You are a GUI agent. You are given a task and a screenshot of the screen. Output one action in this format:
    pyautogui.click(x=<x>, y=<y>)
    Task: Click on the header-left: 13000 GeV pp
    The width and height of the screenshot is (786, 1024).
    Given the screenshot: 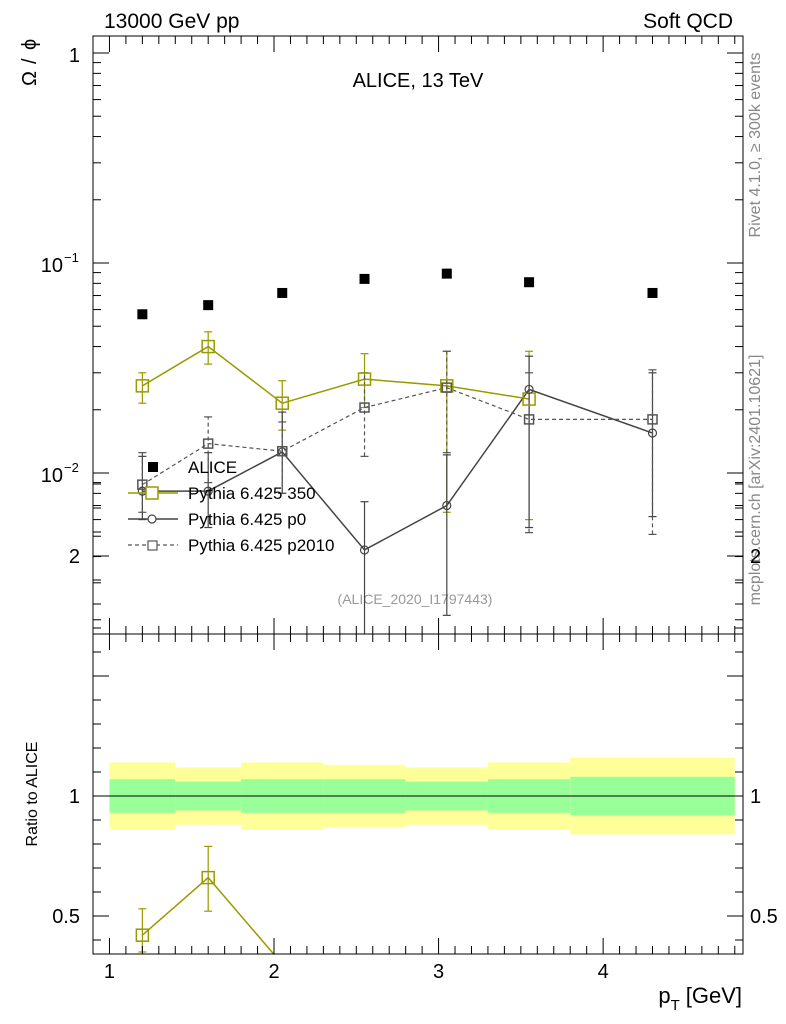 What is the action you would take?
    pyautogui.click(x=171, y=21)
    